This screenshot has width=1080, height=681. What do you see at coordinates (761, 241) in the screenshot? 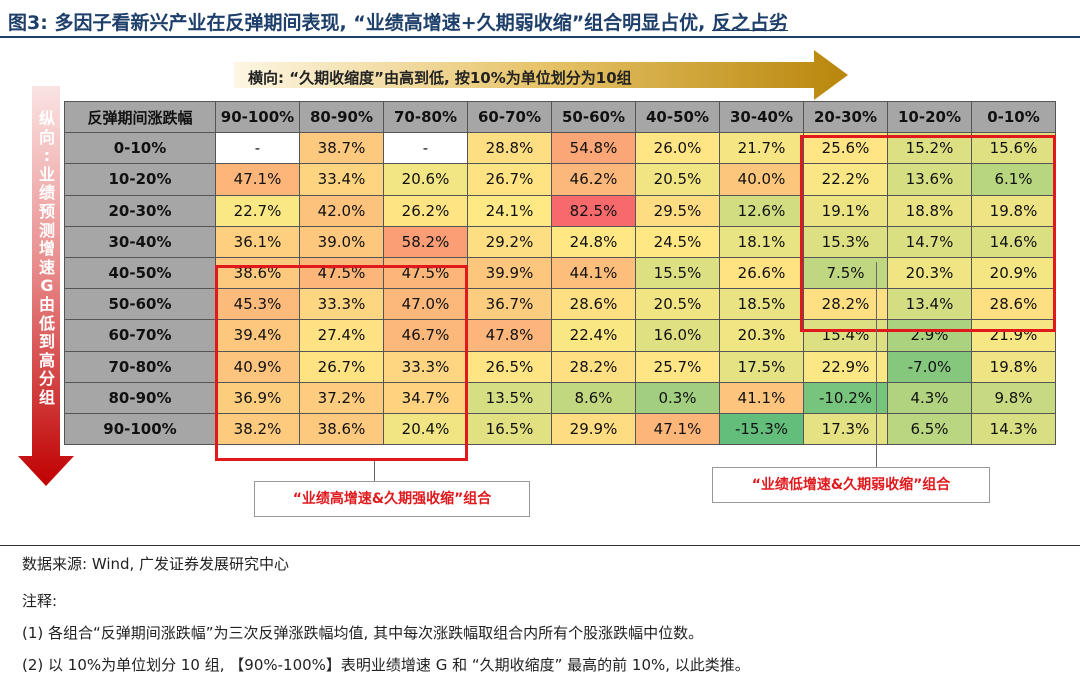
I see `heatmap-cell: 18.1%` at bounding box center [761, 241].